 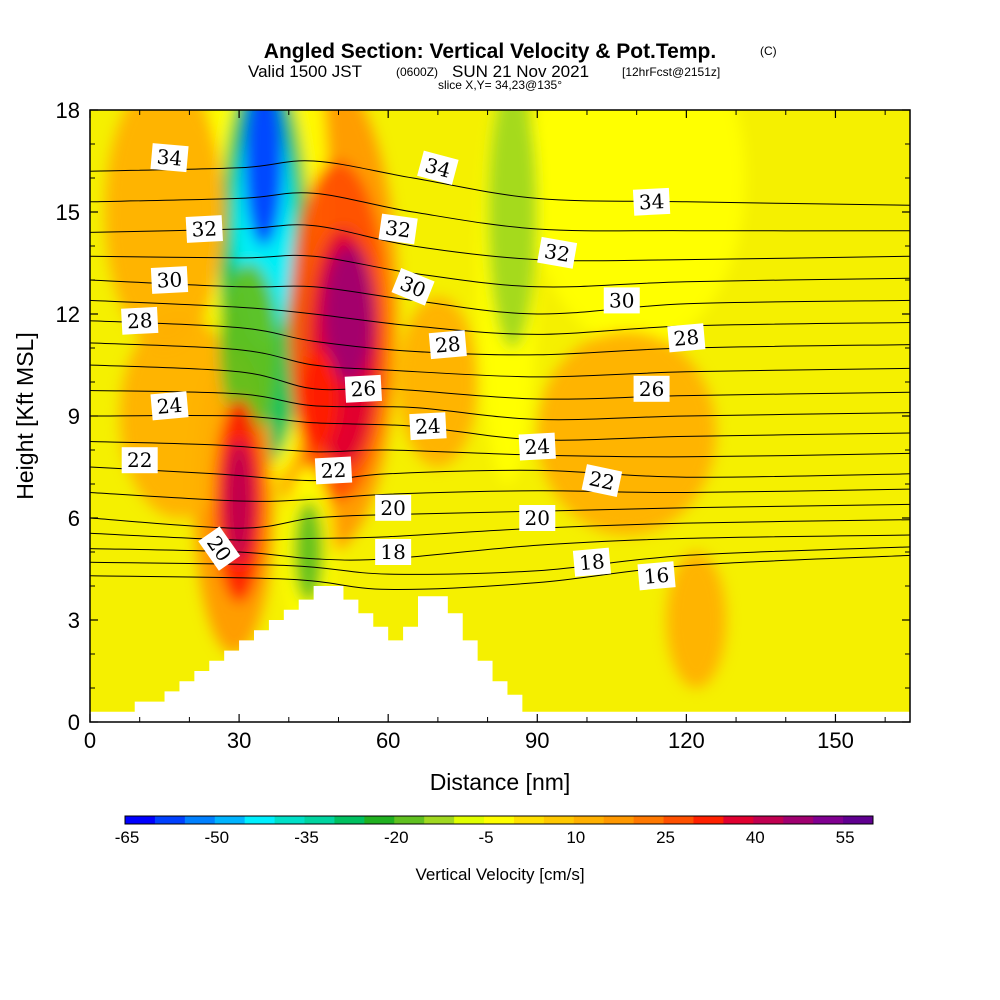 I want to click on contour-label: 18, so click(x=592, y=562).